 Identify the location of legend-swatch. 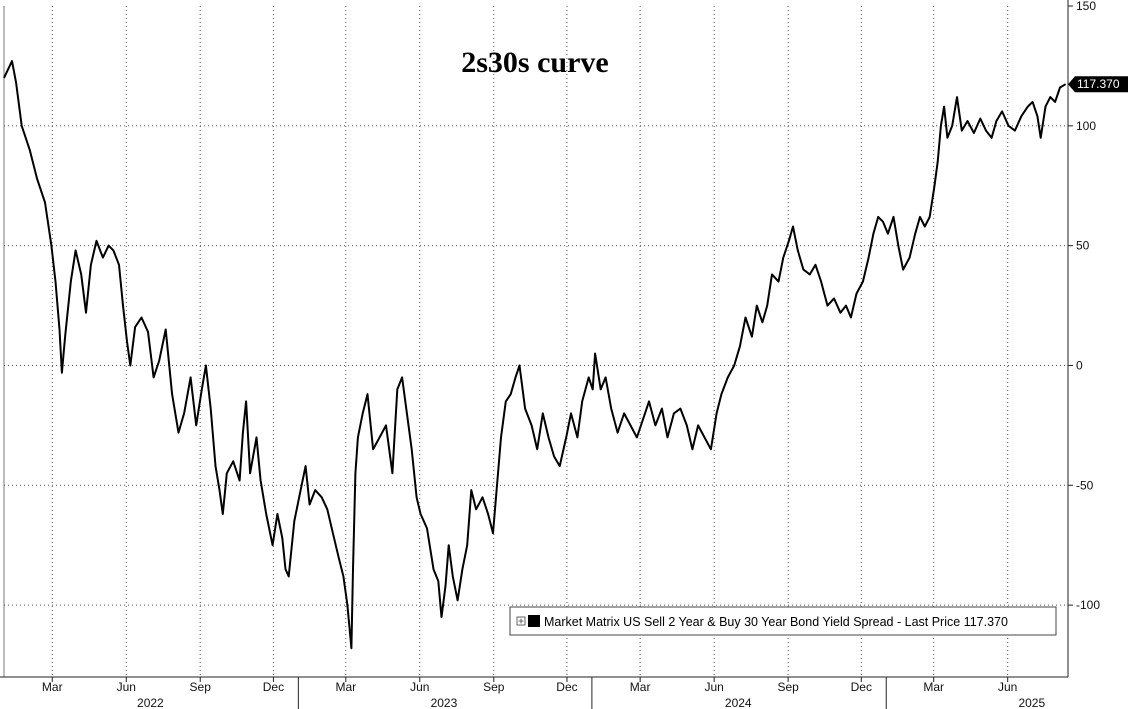
(534, 621).